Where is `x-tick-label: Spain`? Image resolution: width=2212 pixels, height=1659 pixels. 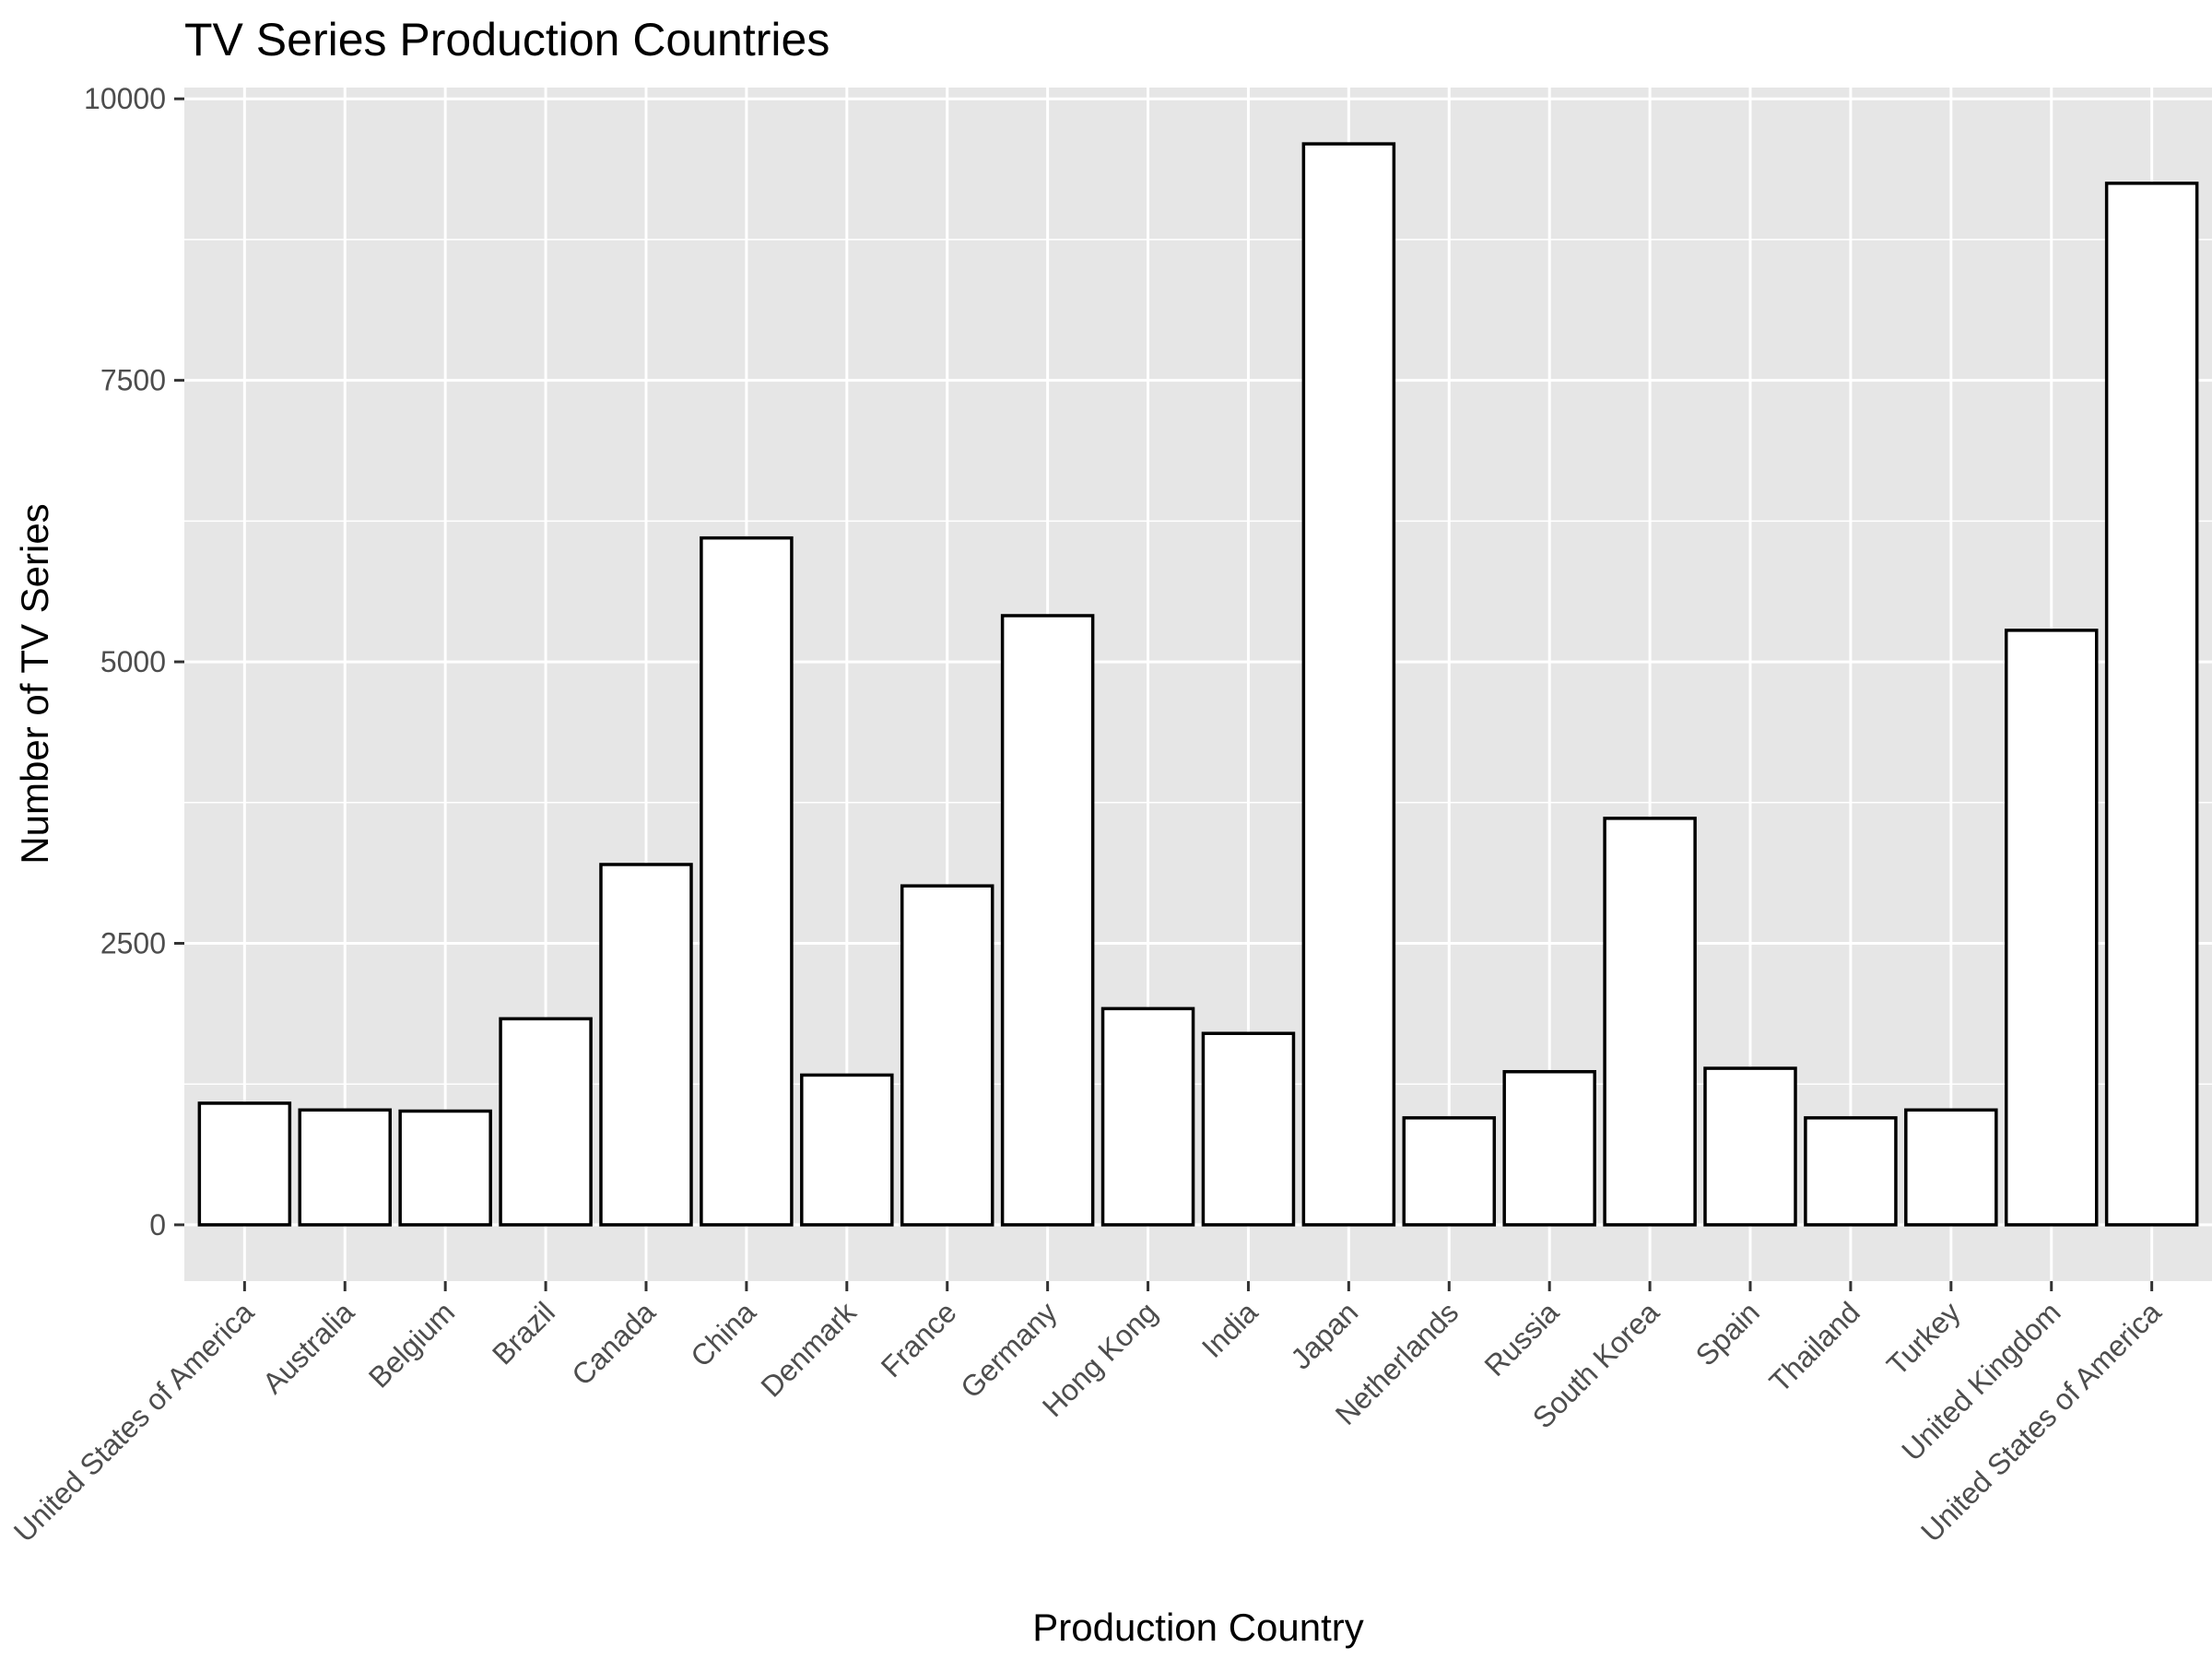
x-tick-label: Spain is located at coordinates (1727, 1333).